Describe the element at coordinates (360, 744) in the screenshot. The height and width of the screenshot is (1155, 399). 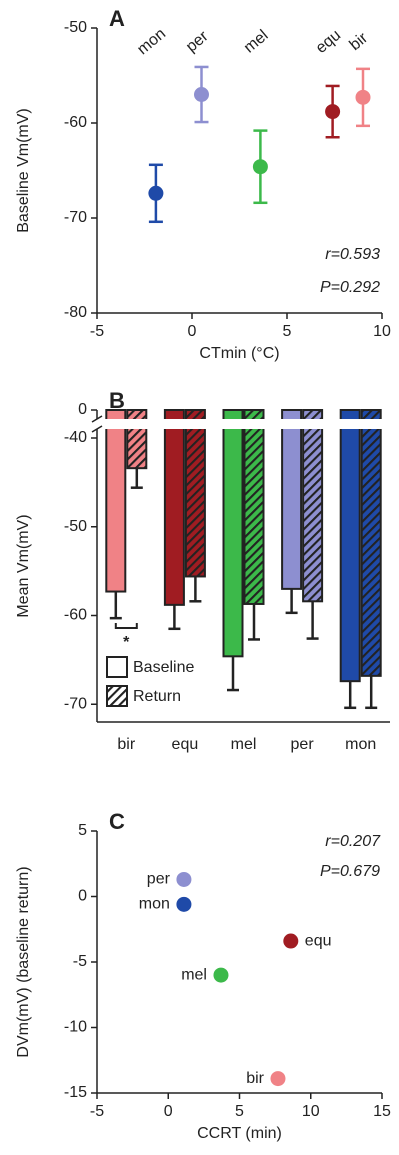
I see `x-tick-label: mon` at that location.